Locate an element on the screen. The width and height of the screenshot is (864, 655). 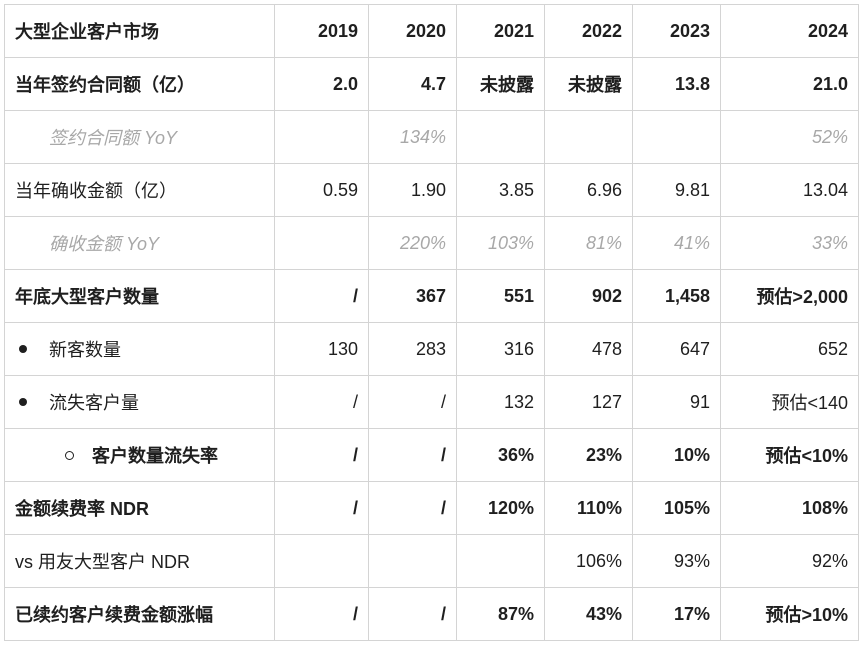
header-cell: 2024 is located at coordinates (789, 31).